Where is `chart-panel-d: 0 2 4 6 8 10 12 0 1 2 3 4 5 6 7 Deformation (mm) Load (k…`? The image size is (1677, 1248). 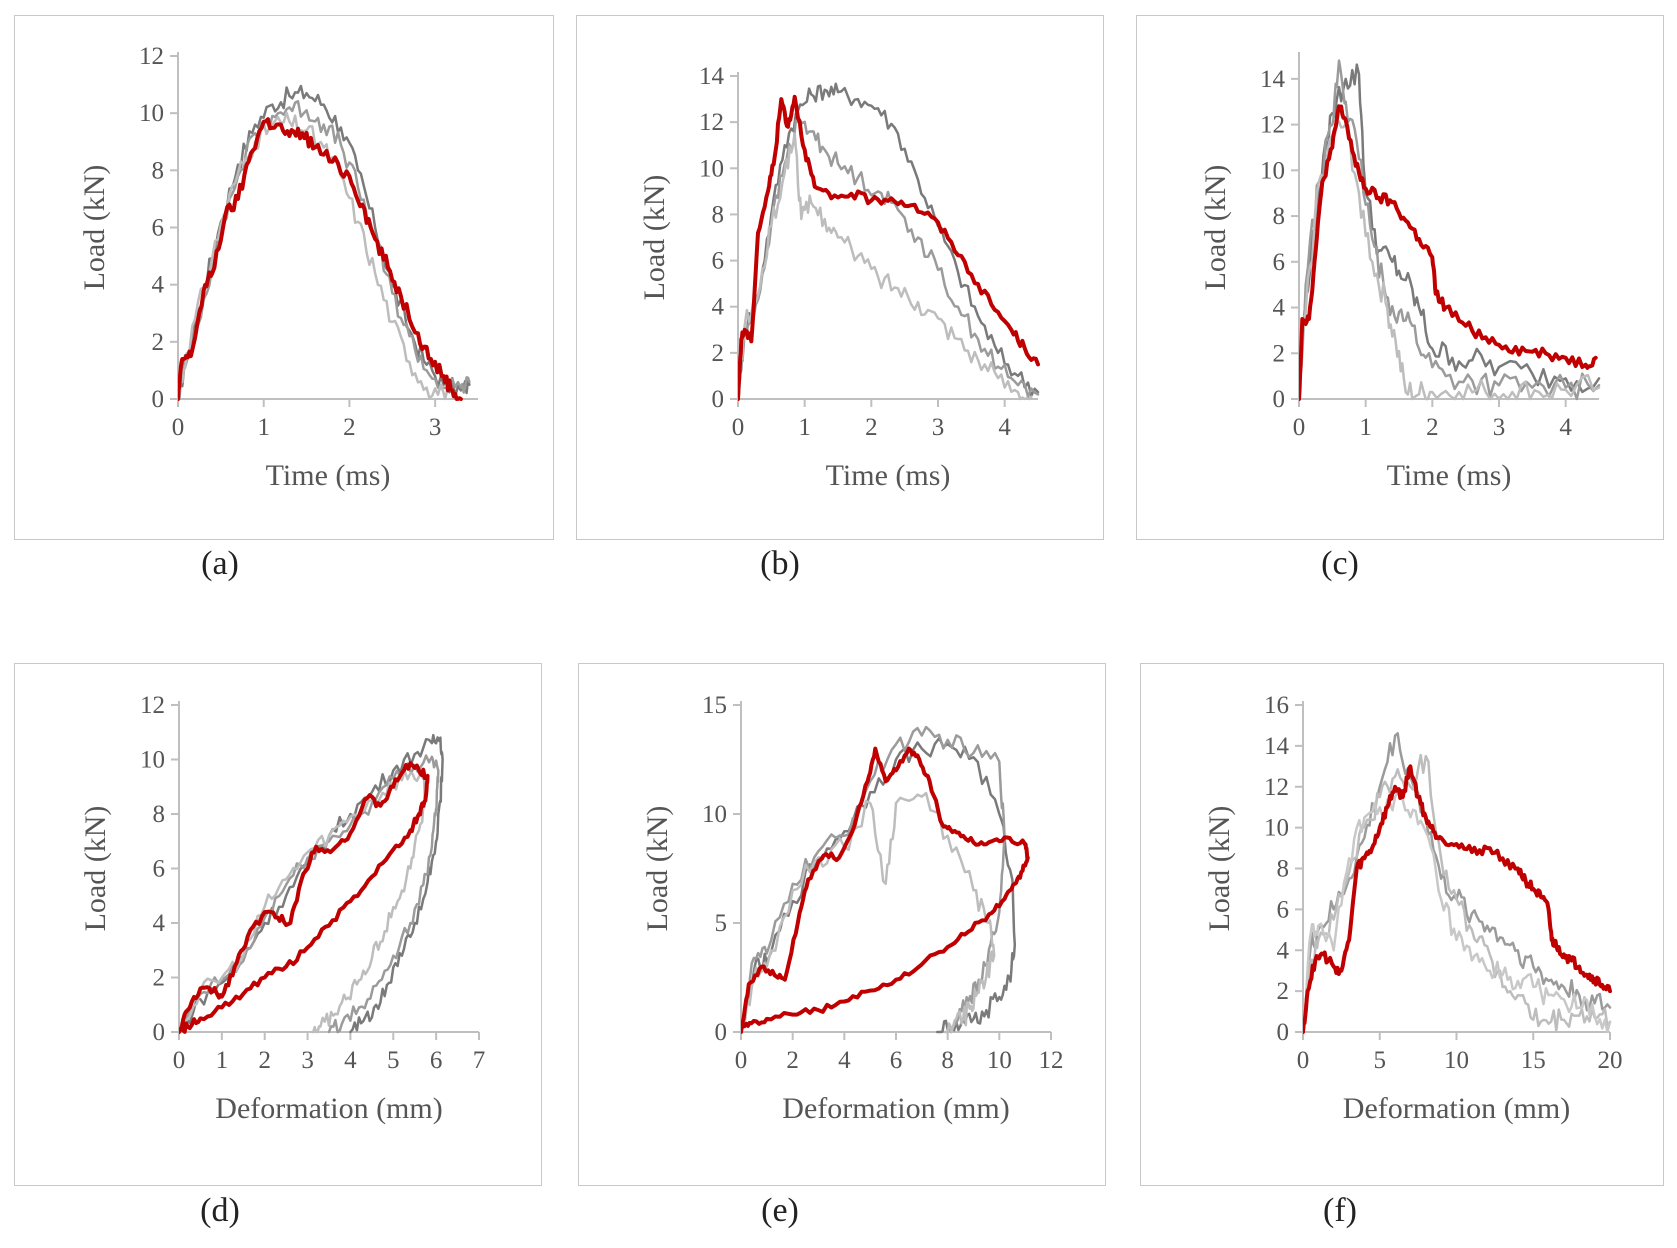 chart-panel-d: 0 2 4 6 8 10 12 0 1 2 3 4 5 6 7 Deformation (mm) Load (k… is located at coordinates (278, 924).